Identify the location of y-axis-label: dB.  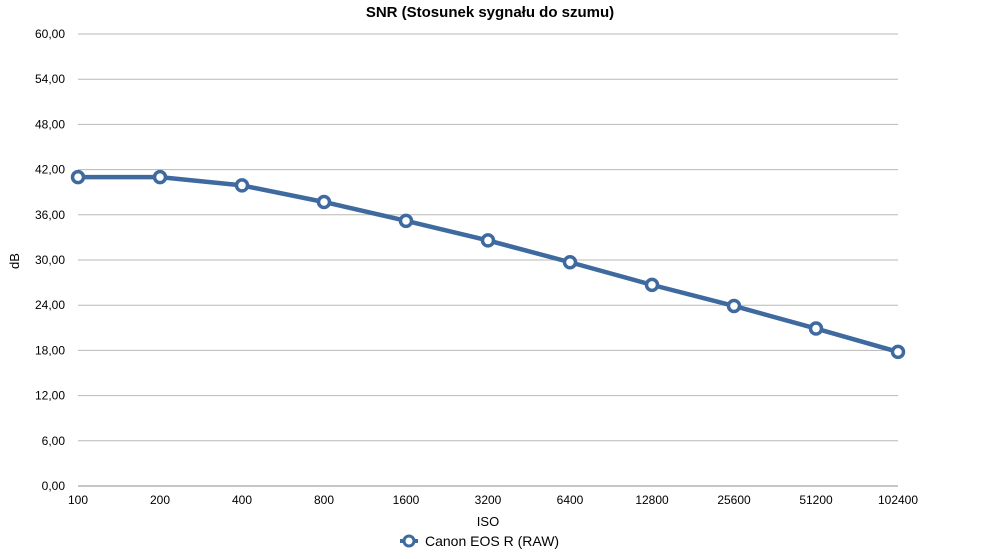
(14, 261).